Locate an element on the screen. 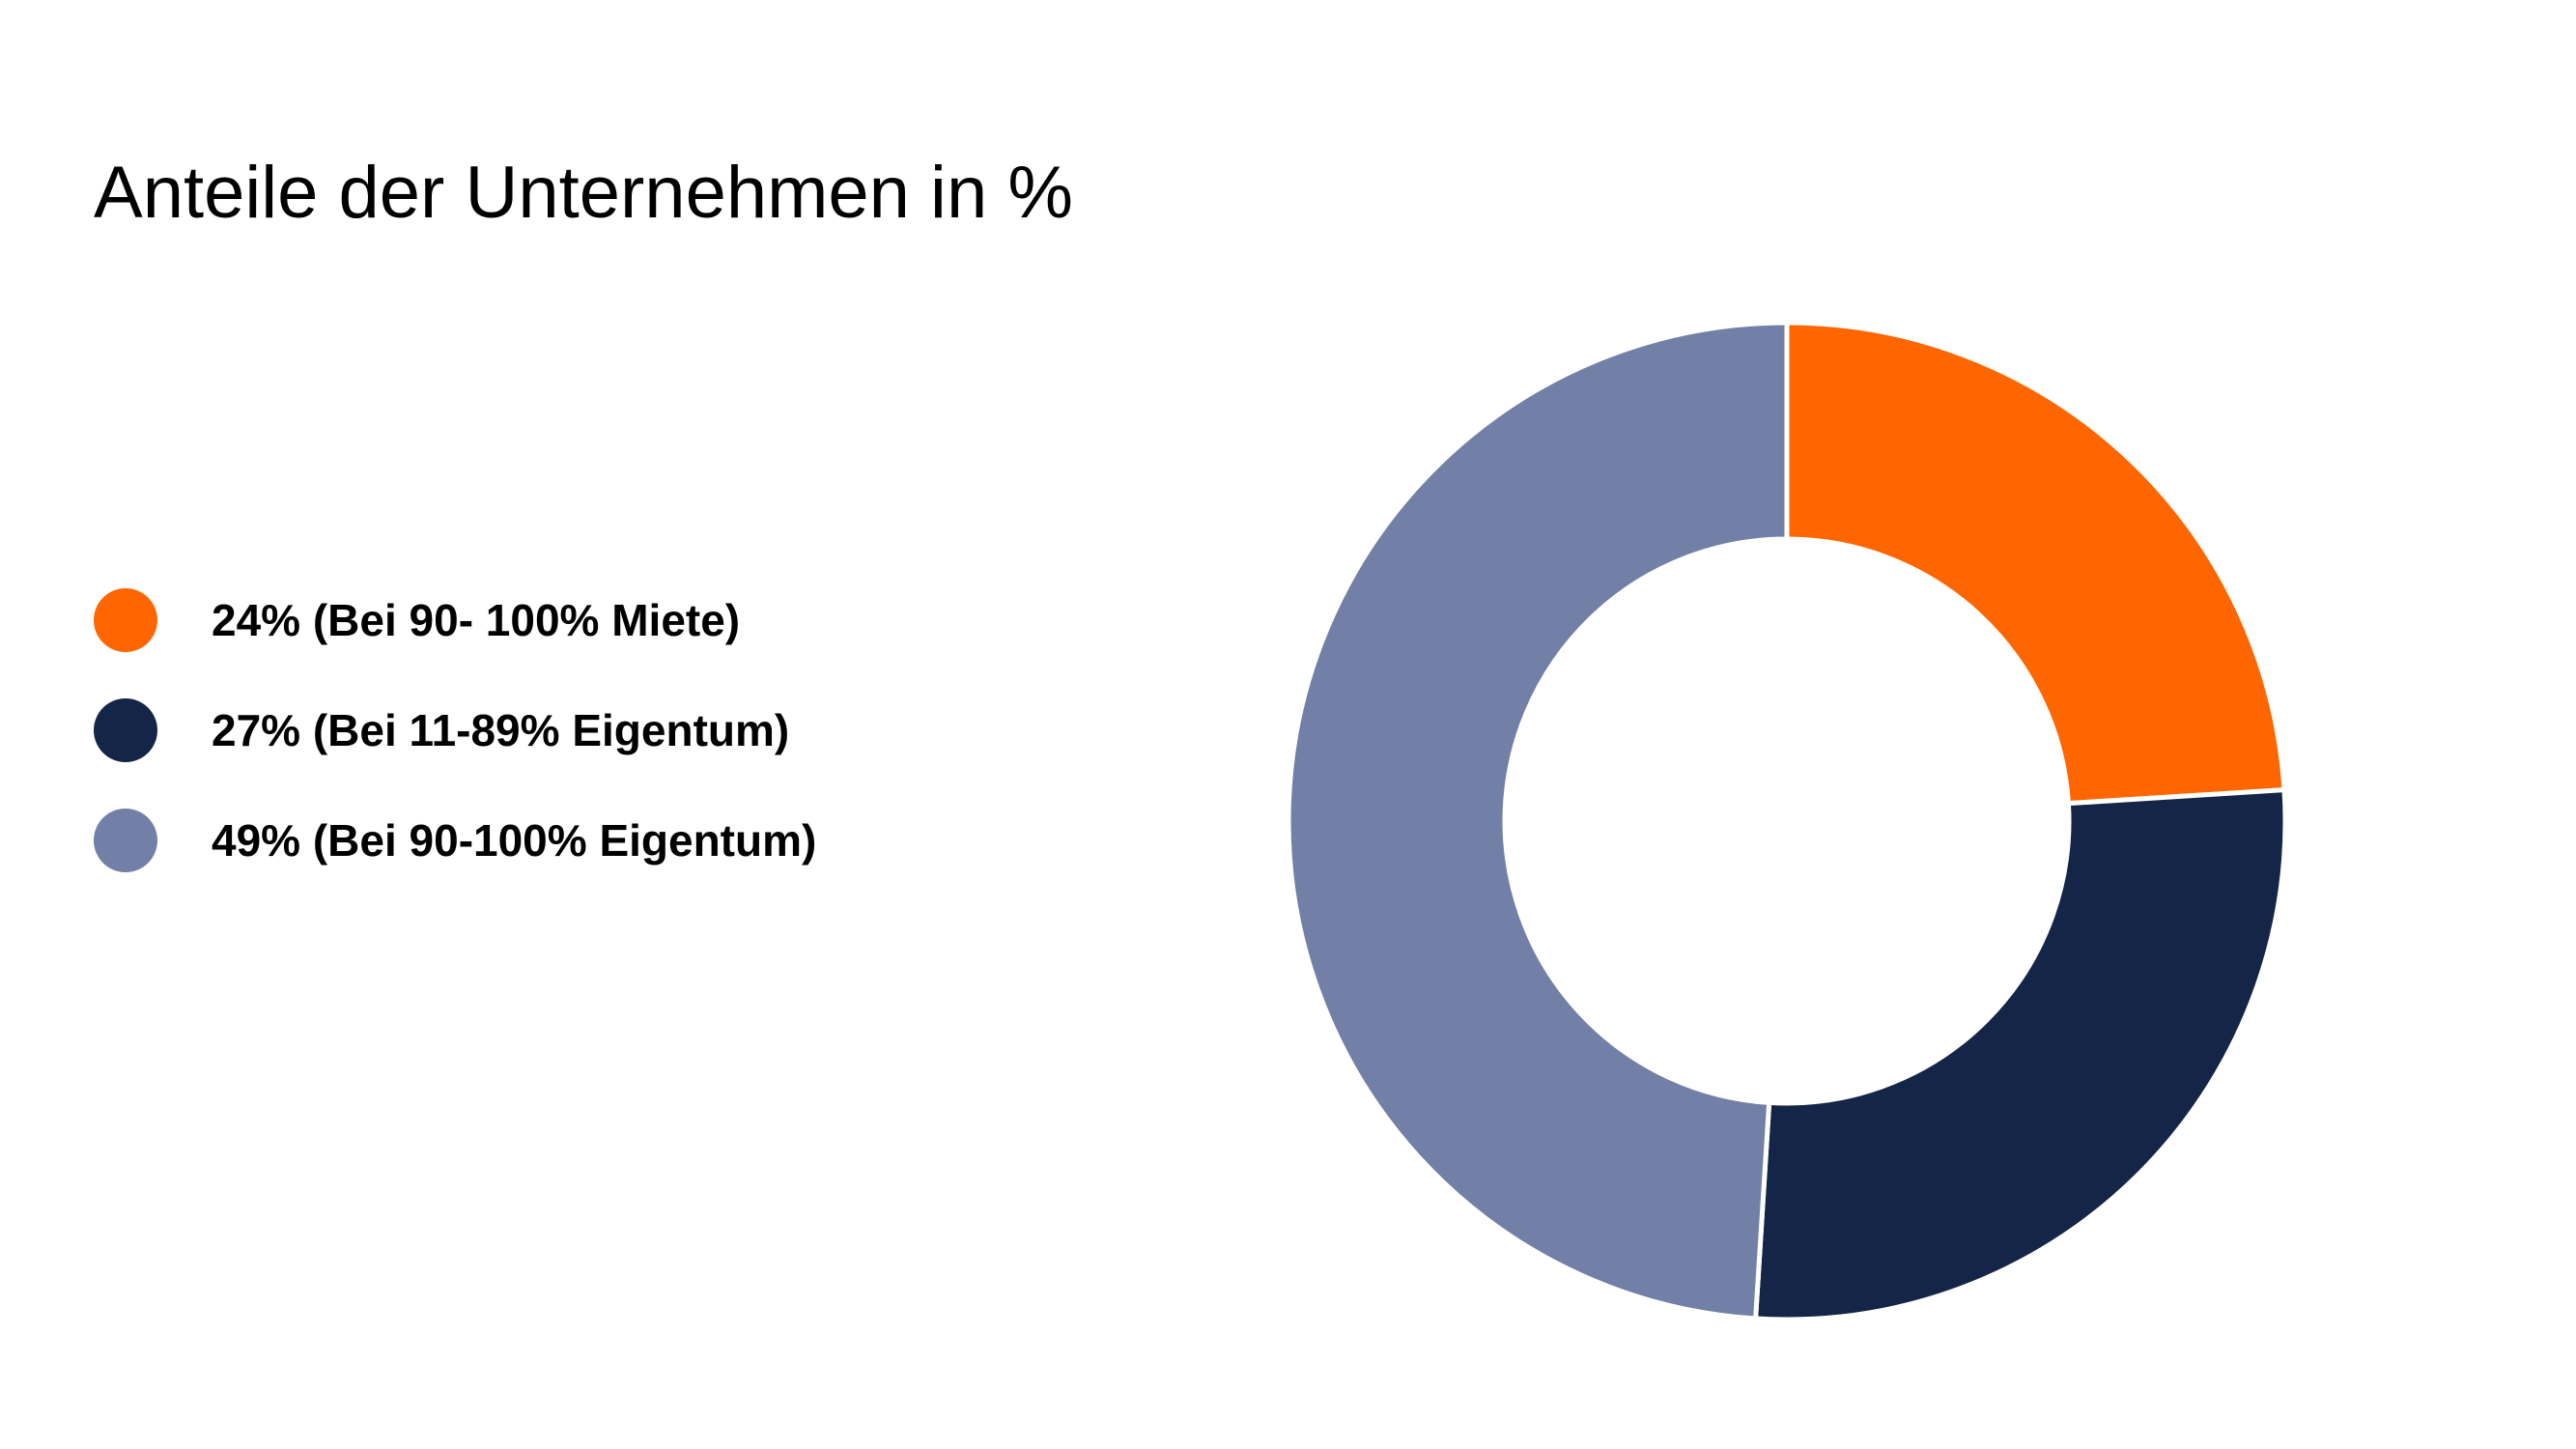  legend-item-eigentum-teilweise: 27% (Bei 11-89% Eigentum) is located at coordinates (577, 730).